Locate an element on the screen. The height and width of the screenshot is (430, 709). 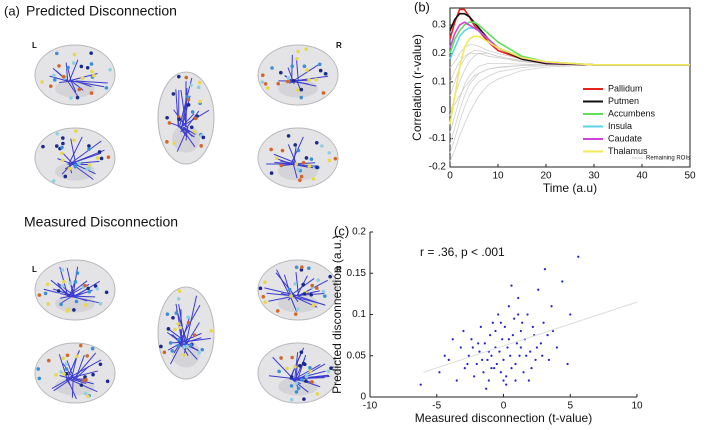
x-tick-label: 10 is located at coordinates (498, 176).